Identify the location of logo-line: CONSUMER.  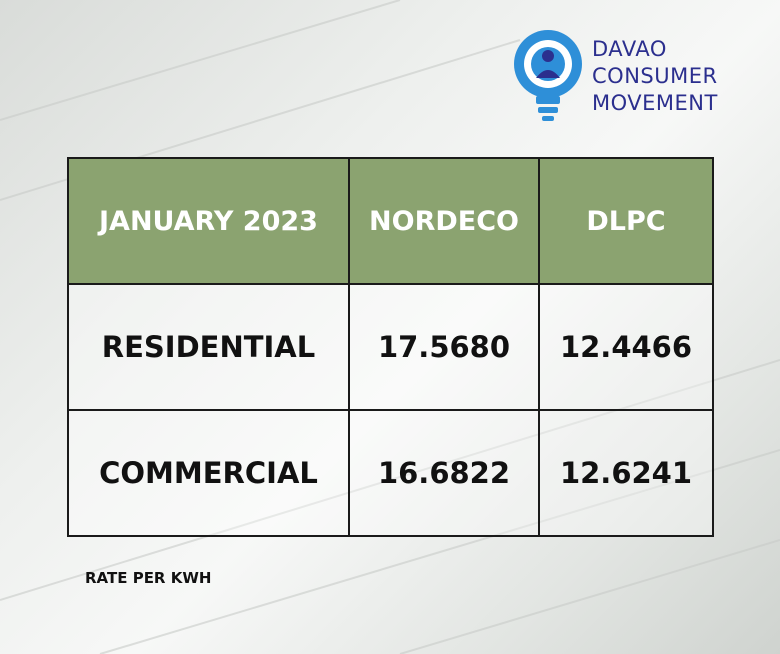
(655, 76).